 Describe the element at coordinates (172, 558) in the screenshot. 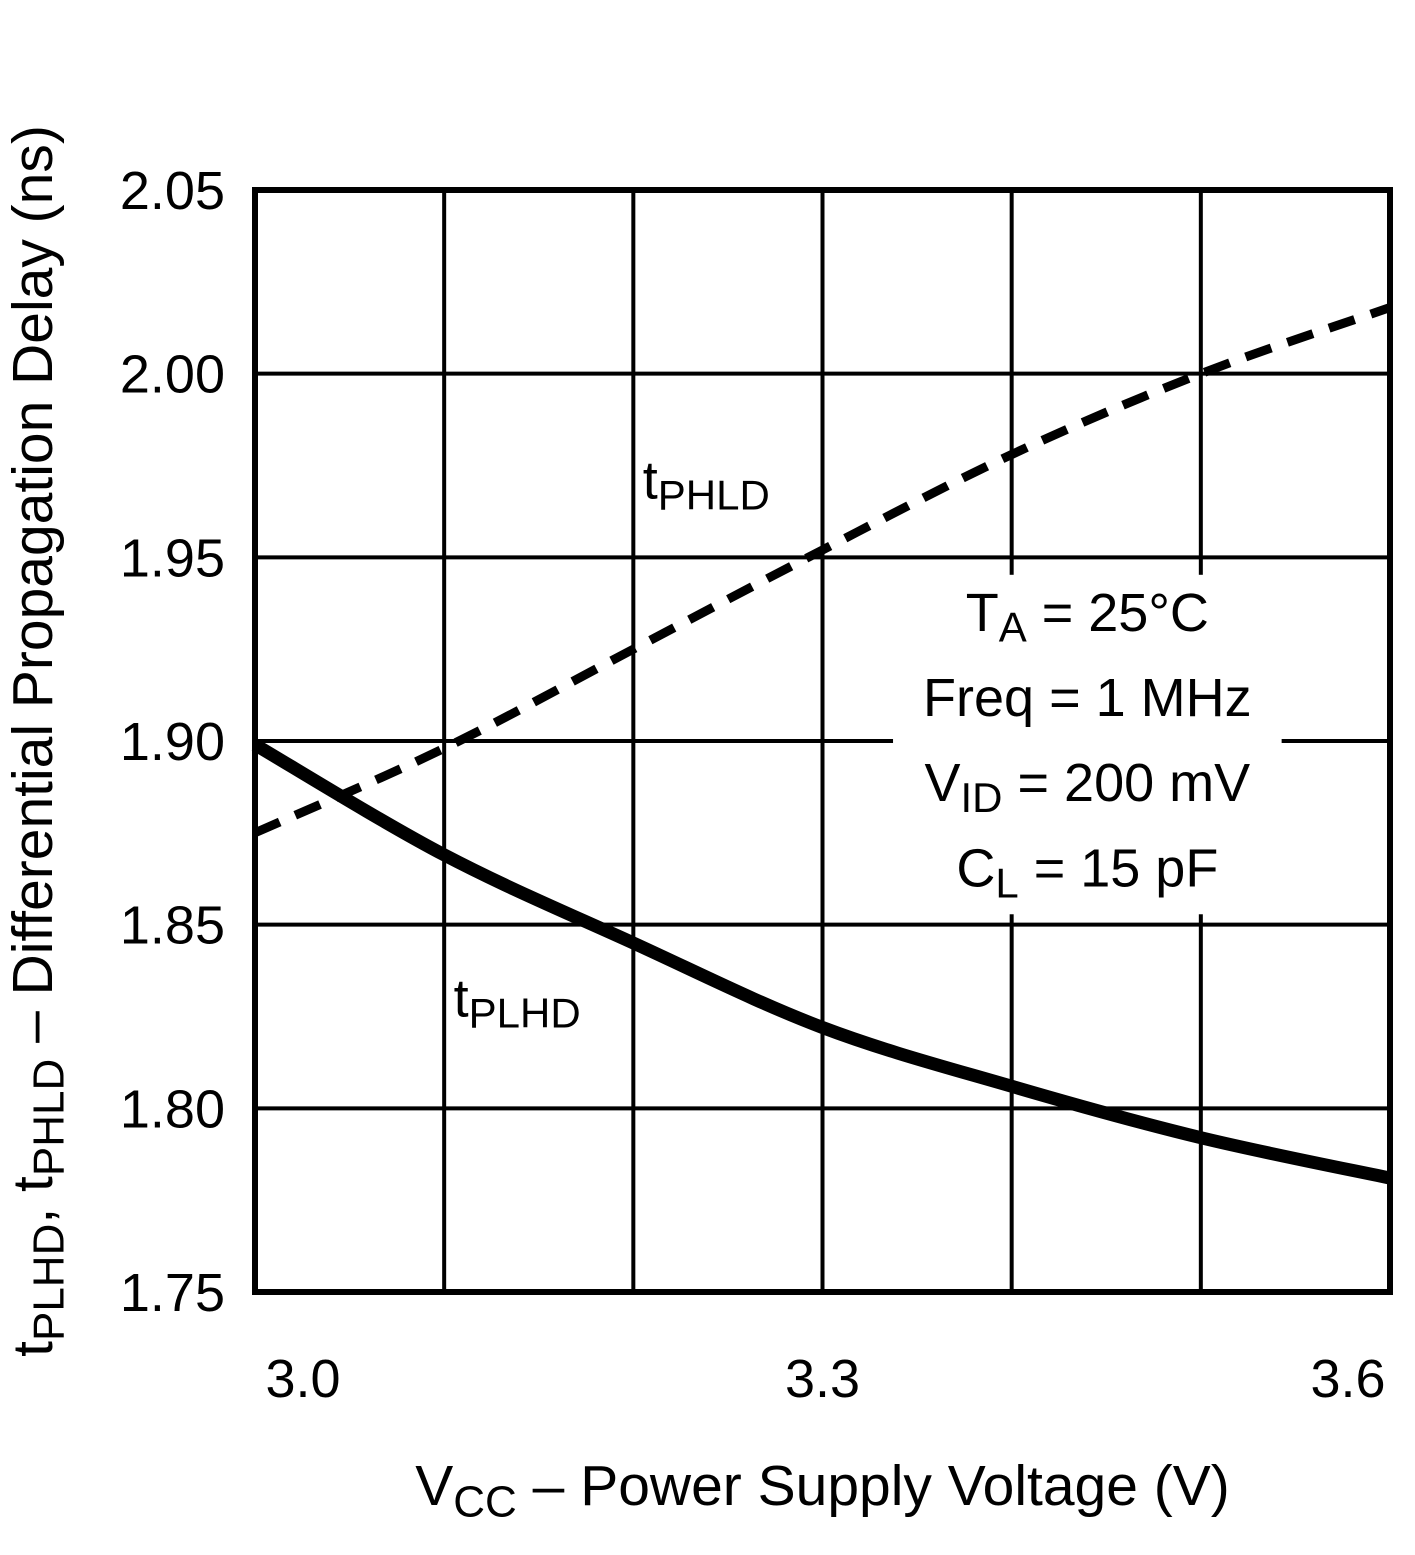

I see `y-tick-label: 1.95` at that location.